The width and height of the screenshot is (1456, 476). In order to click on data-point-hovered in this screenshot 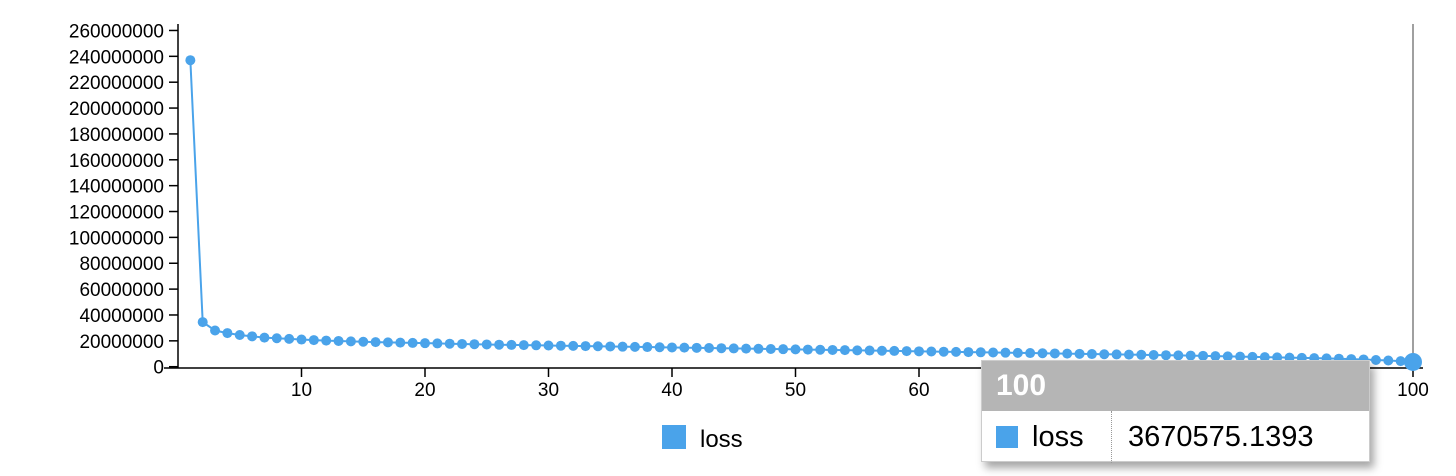, I will do `click(1413, 361)`.